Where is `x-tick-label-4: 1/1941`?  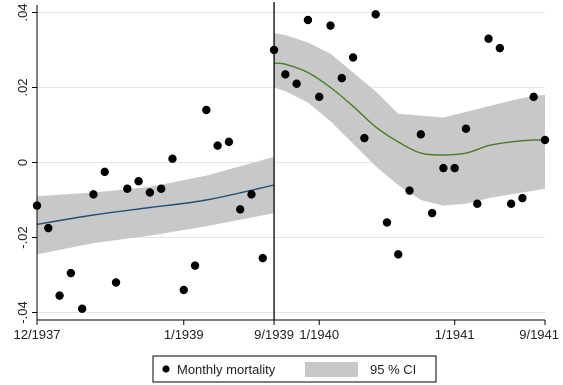 x-tick-label-4: 1/1941 is located at coordinates (455, 334).